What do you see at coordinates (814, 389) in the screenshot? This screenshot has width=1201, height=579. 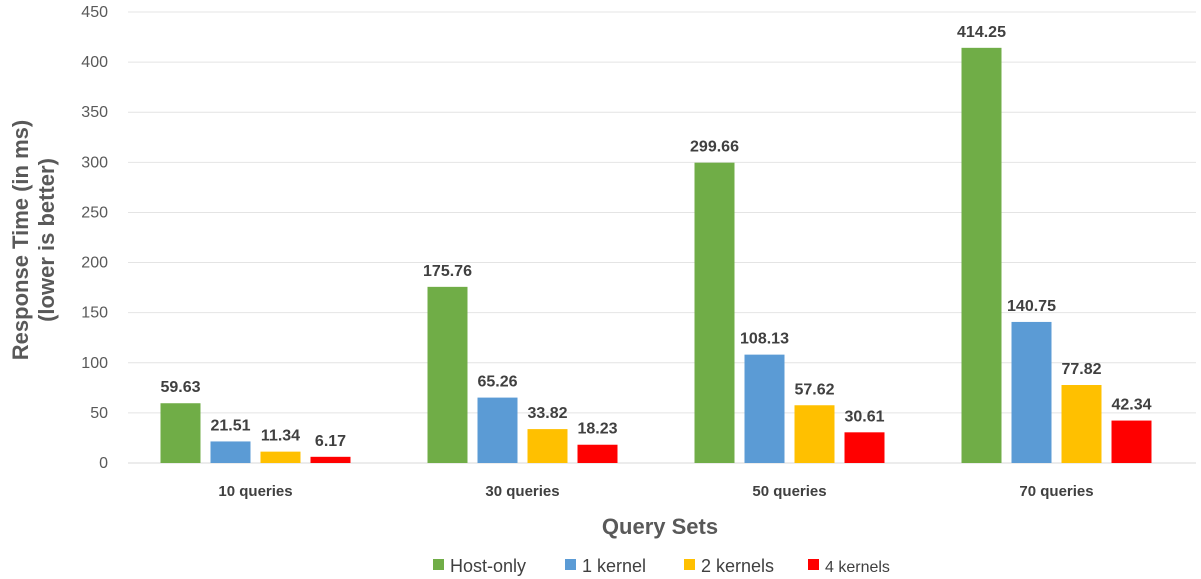 I see `data-label: 57.62` at bounding box center [814, 389].